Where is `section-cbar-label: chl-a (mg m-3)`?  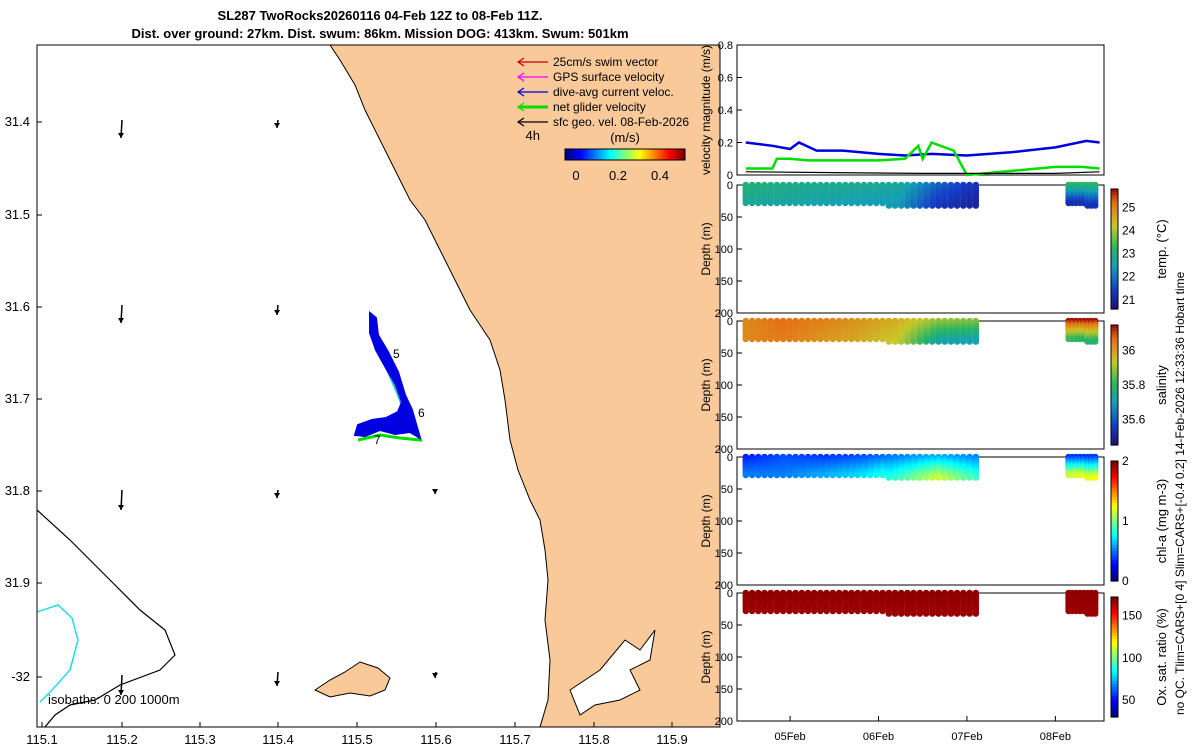
section-cbar-label: chl-a (mg m-3) is located at coordinates (1161, 521).